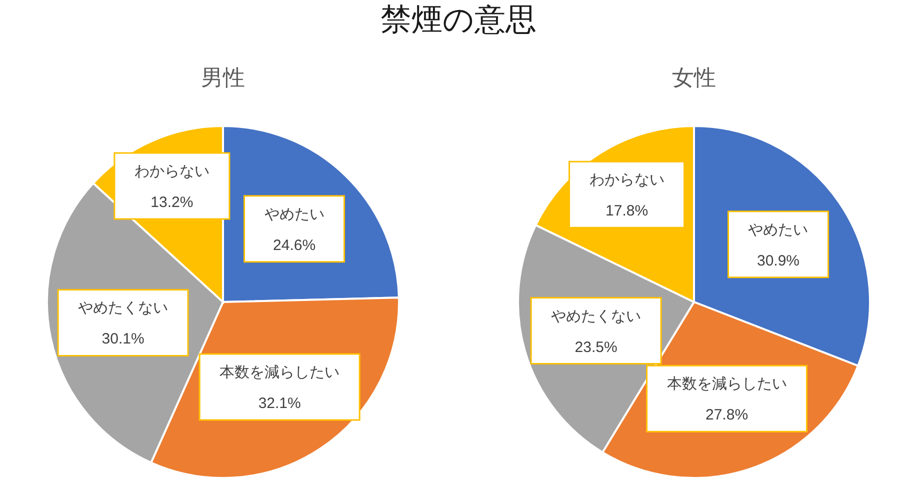  I want to click on data-label: 32.1%, so click(279, 403).